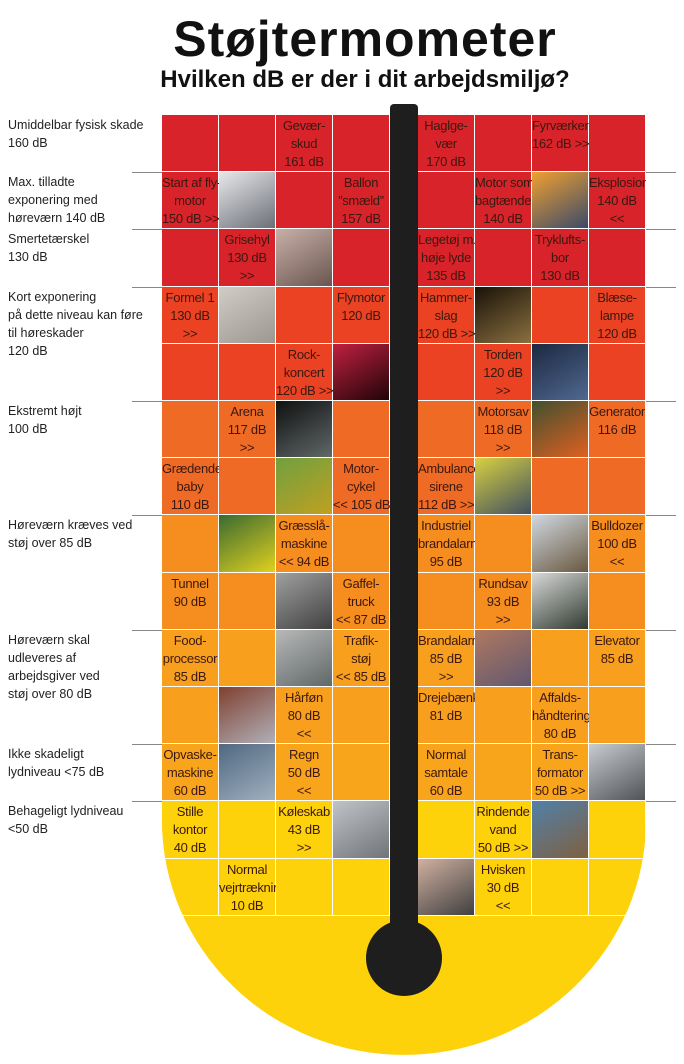 The height and width of the screenshot is (1064, 684). What do you see at coordinates (365, 39) in the screenshot?
I see `page-title: Støjtermometer` at bounding box center [365, 39].